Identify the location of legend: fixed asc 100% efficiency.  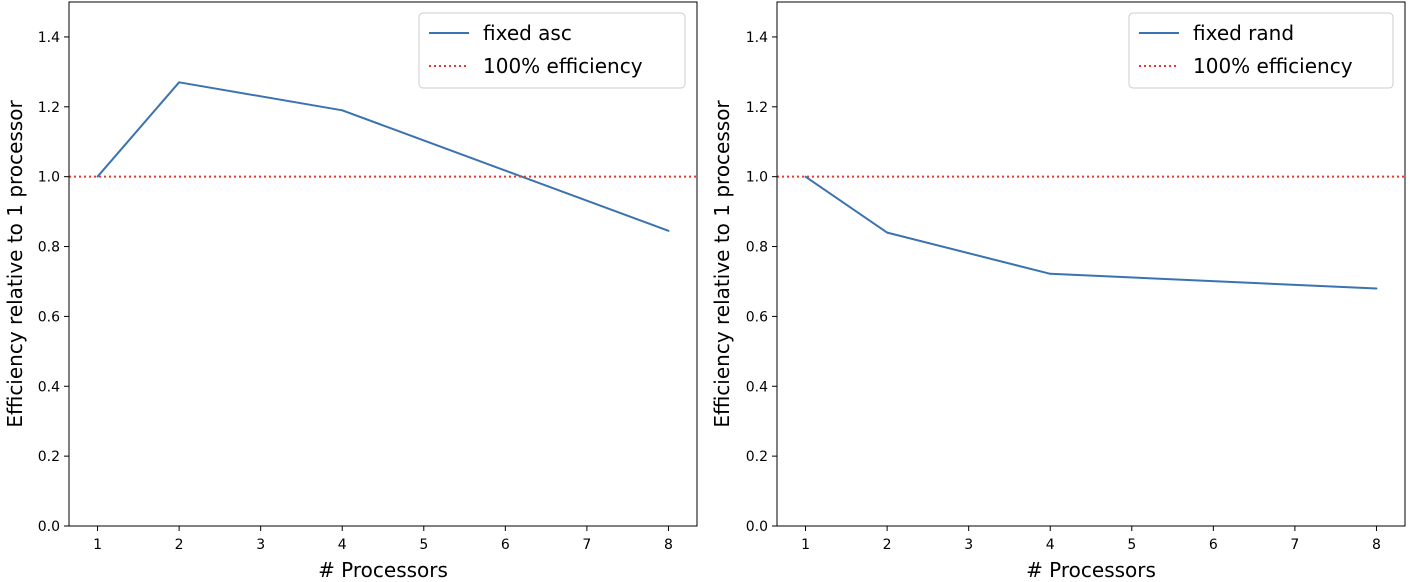
(552, 50).